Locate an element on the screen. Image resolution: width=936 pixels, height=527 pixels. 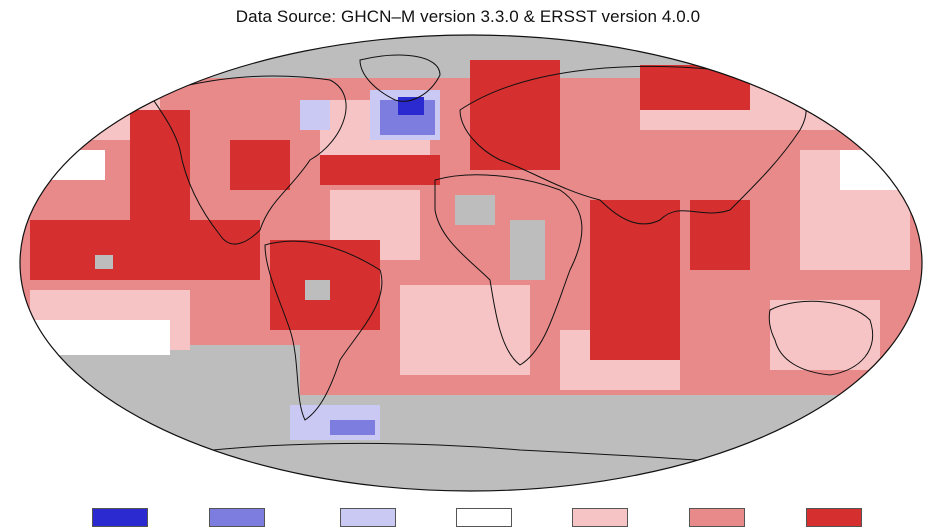
record-warm-east-siberia is located at coordinates (695, 87).